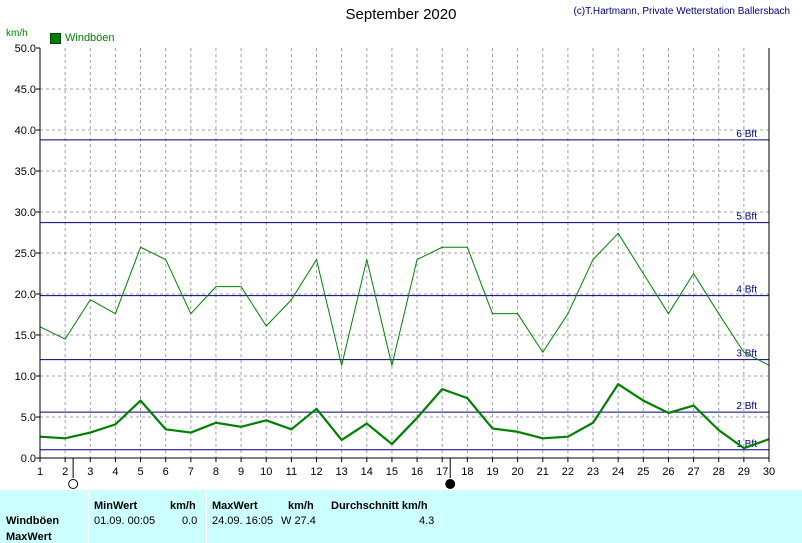 The width and height of the screenshot is (802, 543). I want to click on x-tick-label: 27, so click(693, 472).